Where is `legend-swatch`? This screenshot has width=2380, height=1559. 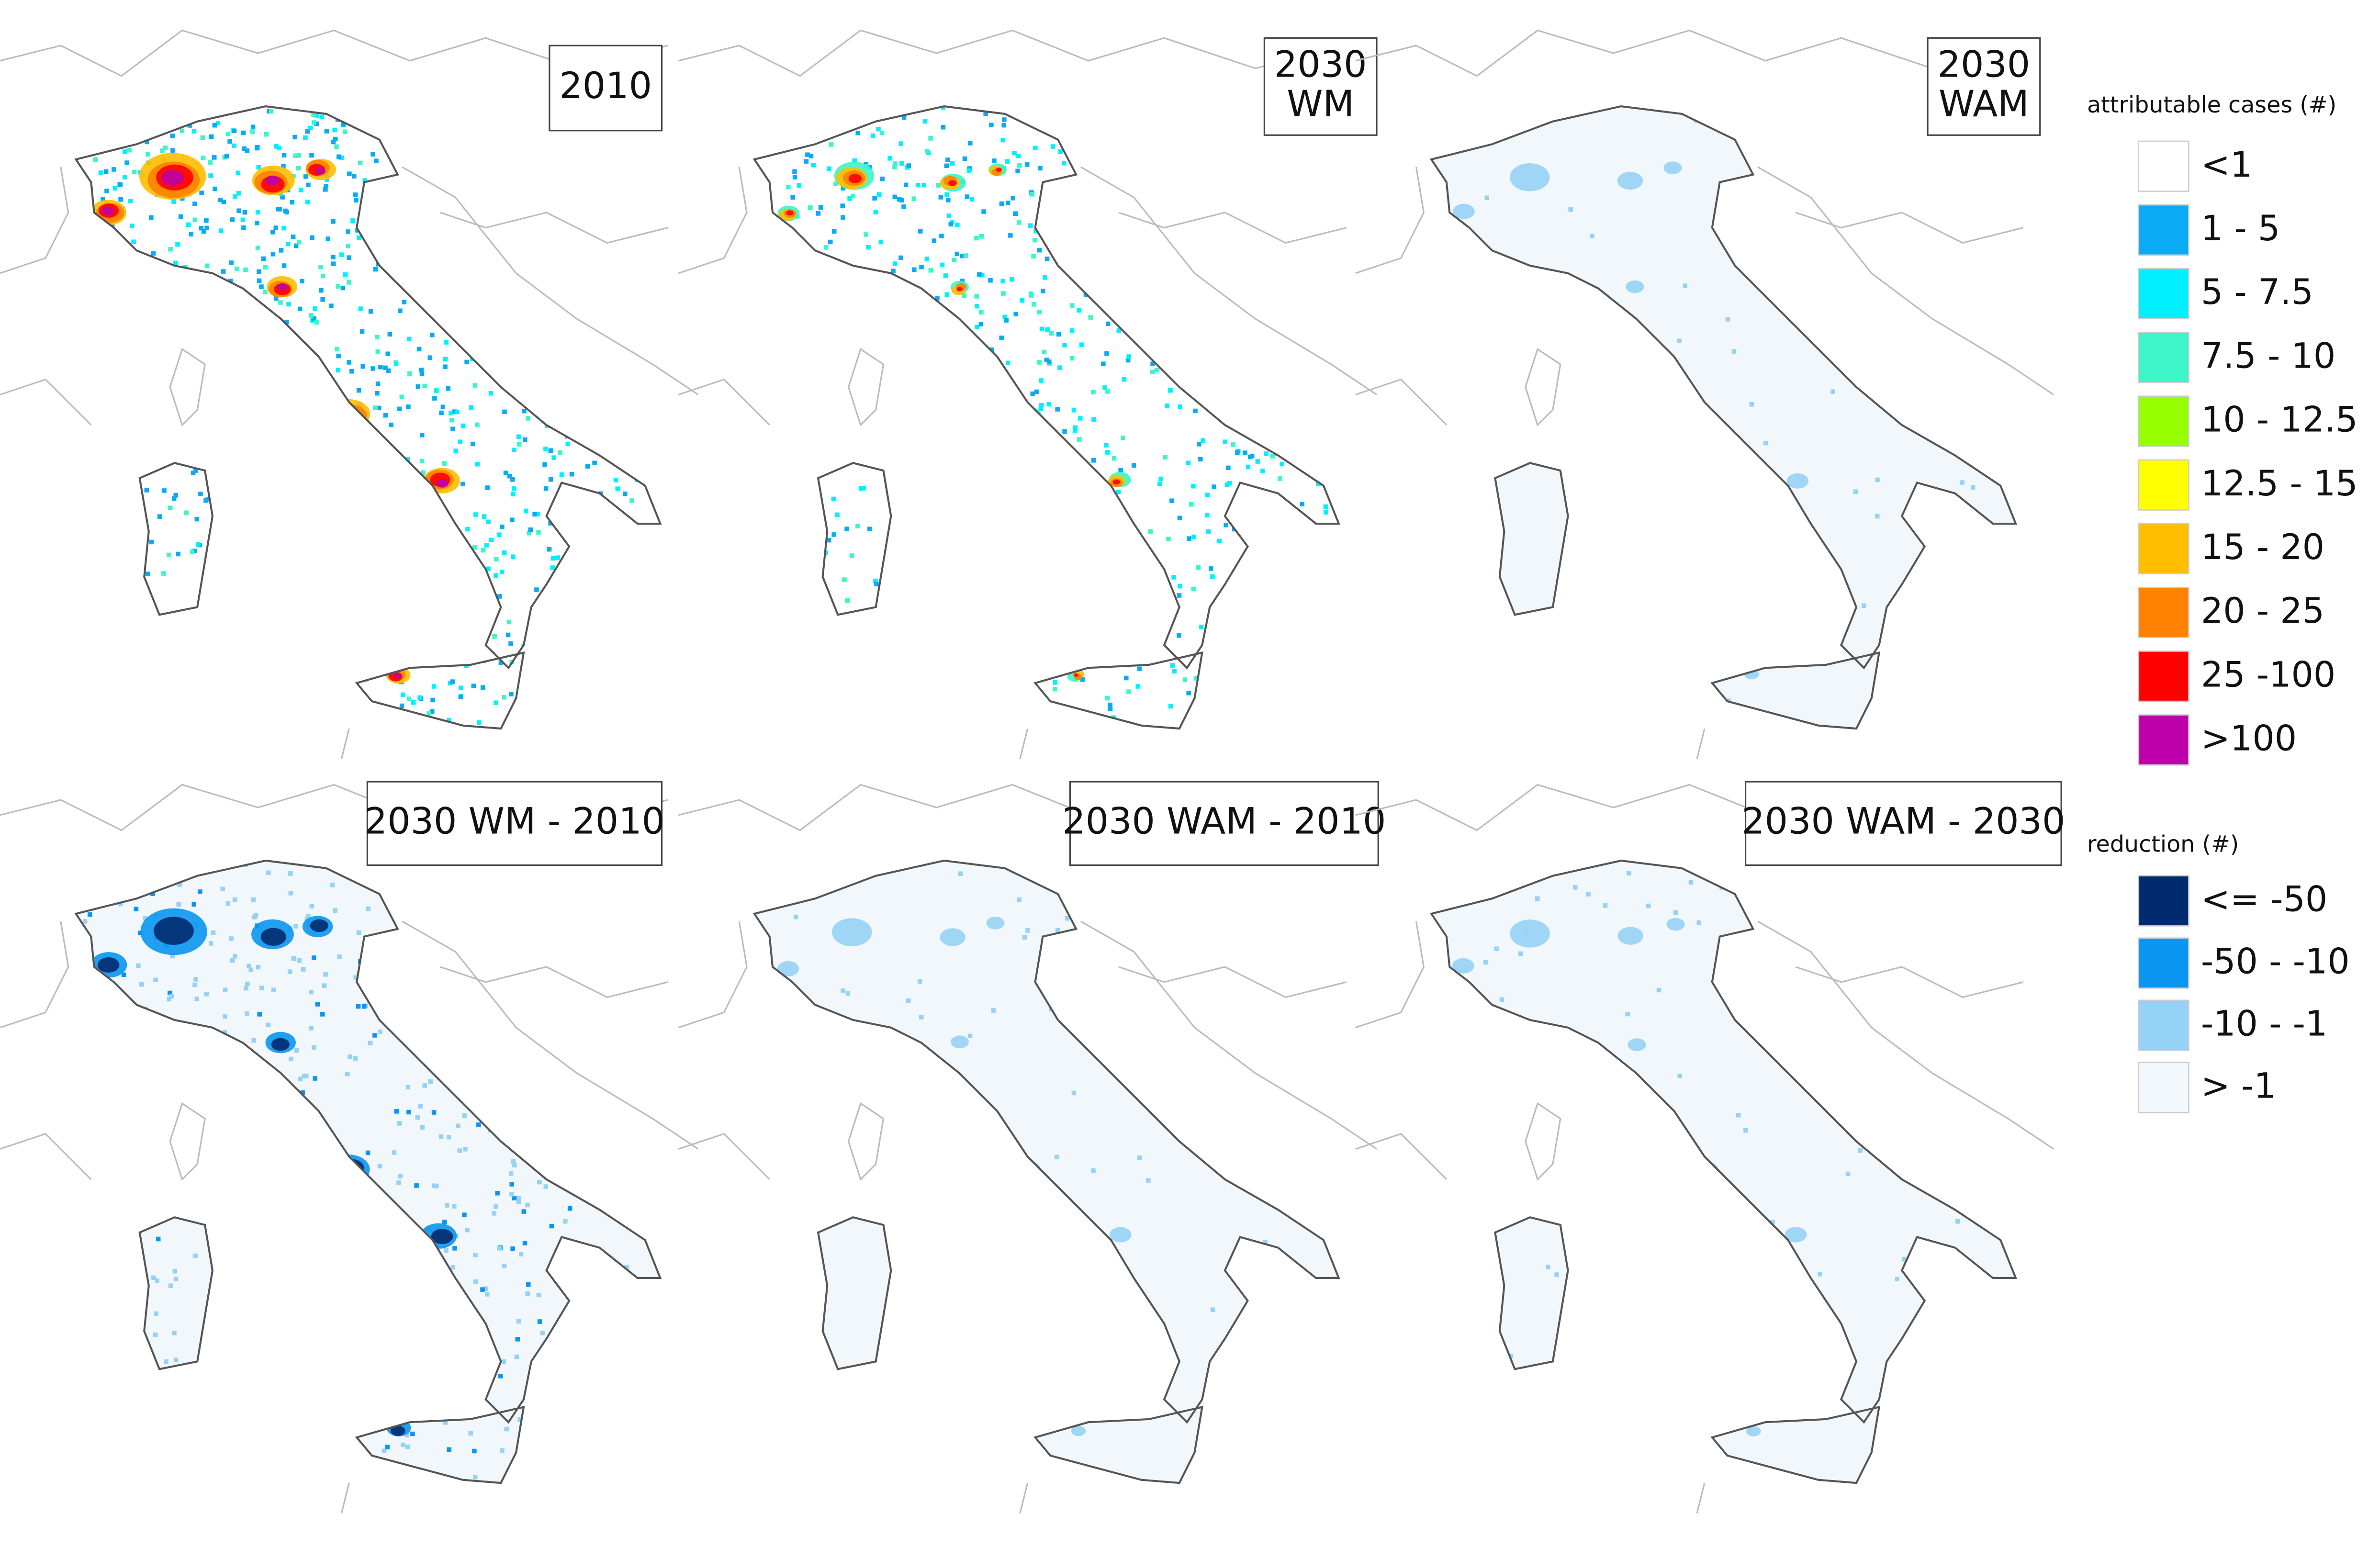 legend-swatch is located at coordinates (2164, 612).